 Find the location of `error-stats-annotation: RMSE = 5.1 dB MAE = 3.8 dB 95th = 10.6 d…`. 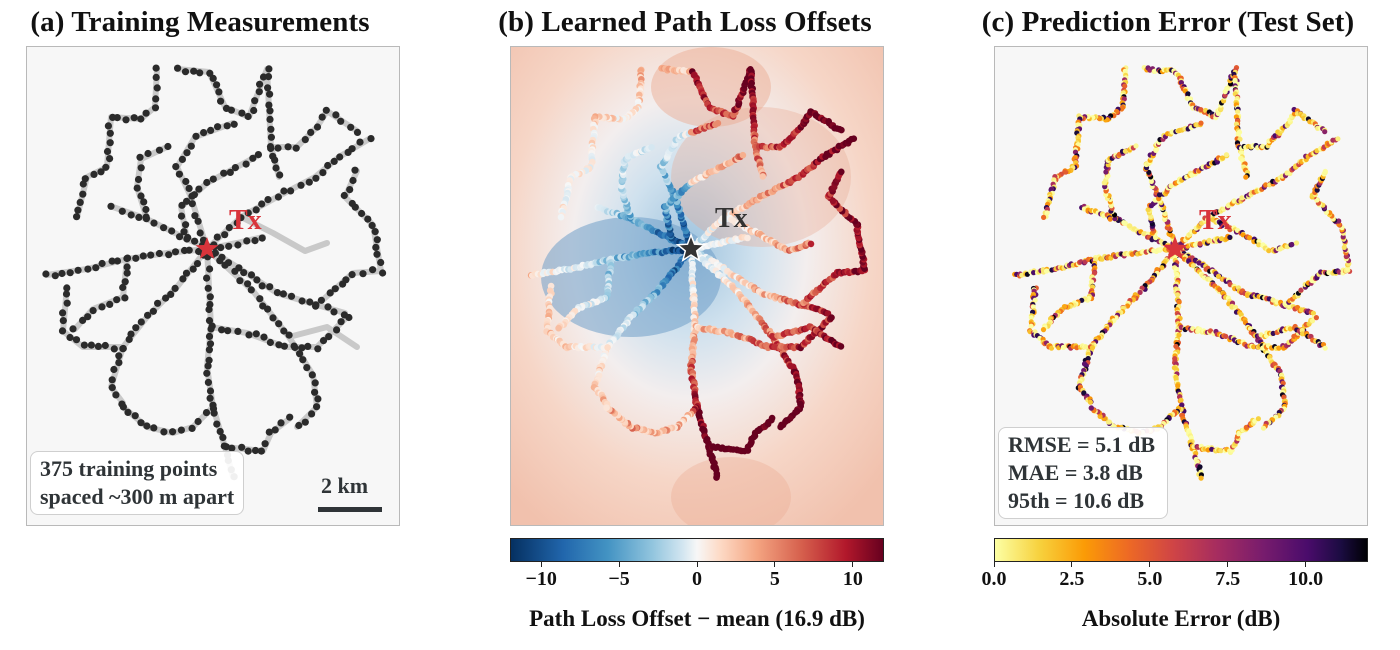

error-stats-annotation: RMSE = 5.1 dB MAE = 3.8 dB 95th = 10.6 d… is located at coordinates (1083, 473).